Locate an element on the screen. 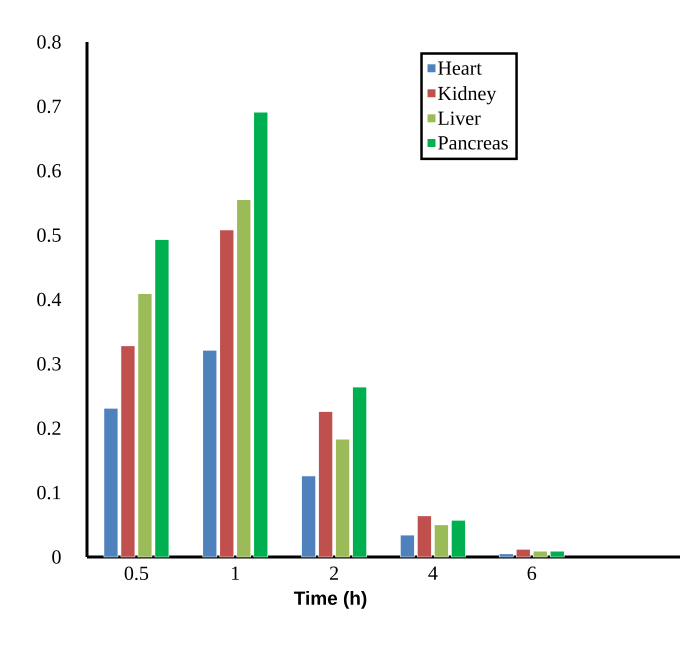 The image size is (683, 654). legend-label: Heart is located at coordinates (460, 68).